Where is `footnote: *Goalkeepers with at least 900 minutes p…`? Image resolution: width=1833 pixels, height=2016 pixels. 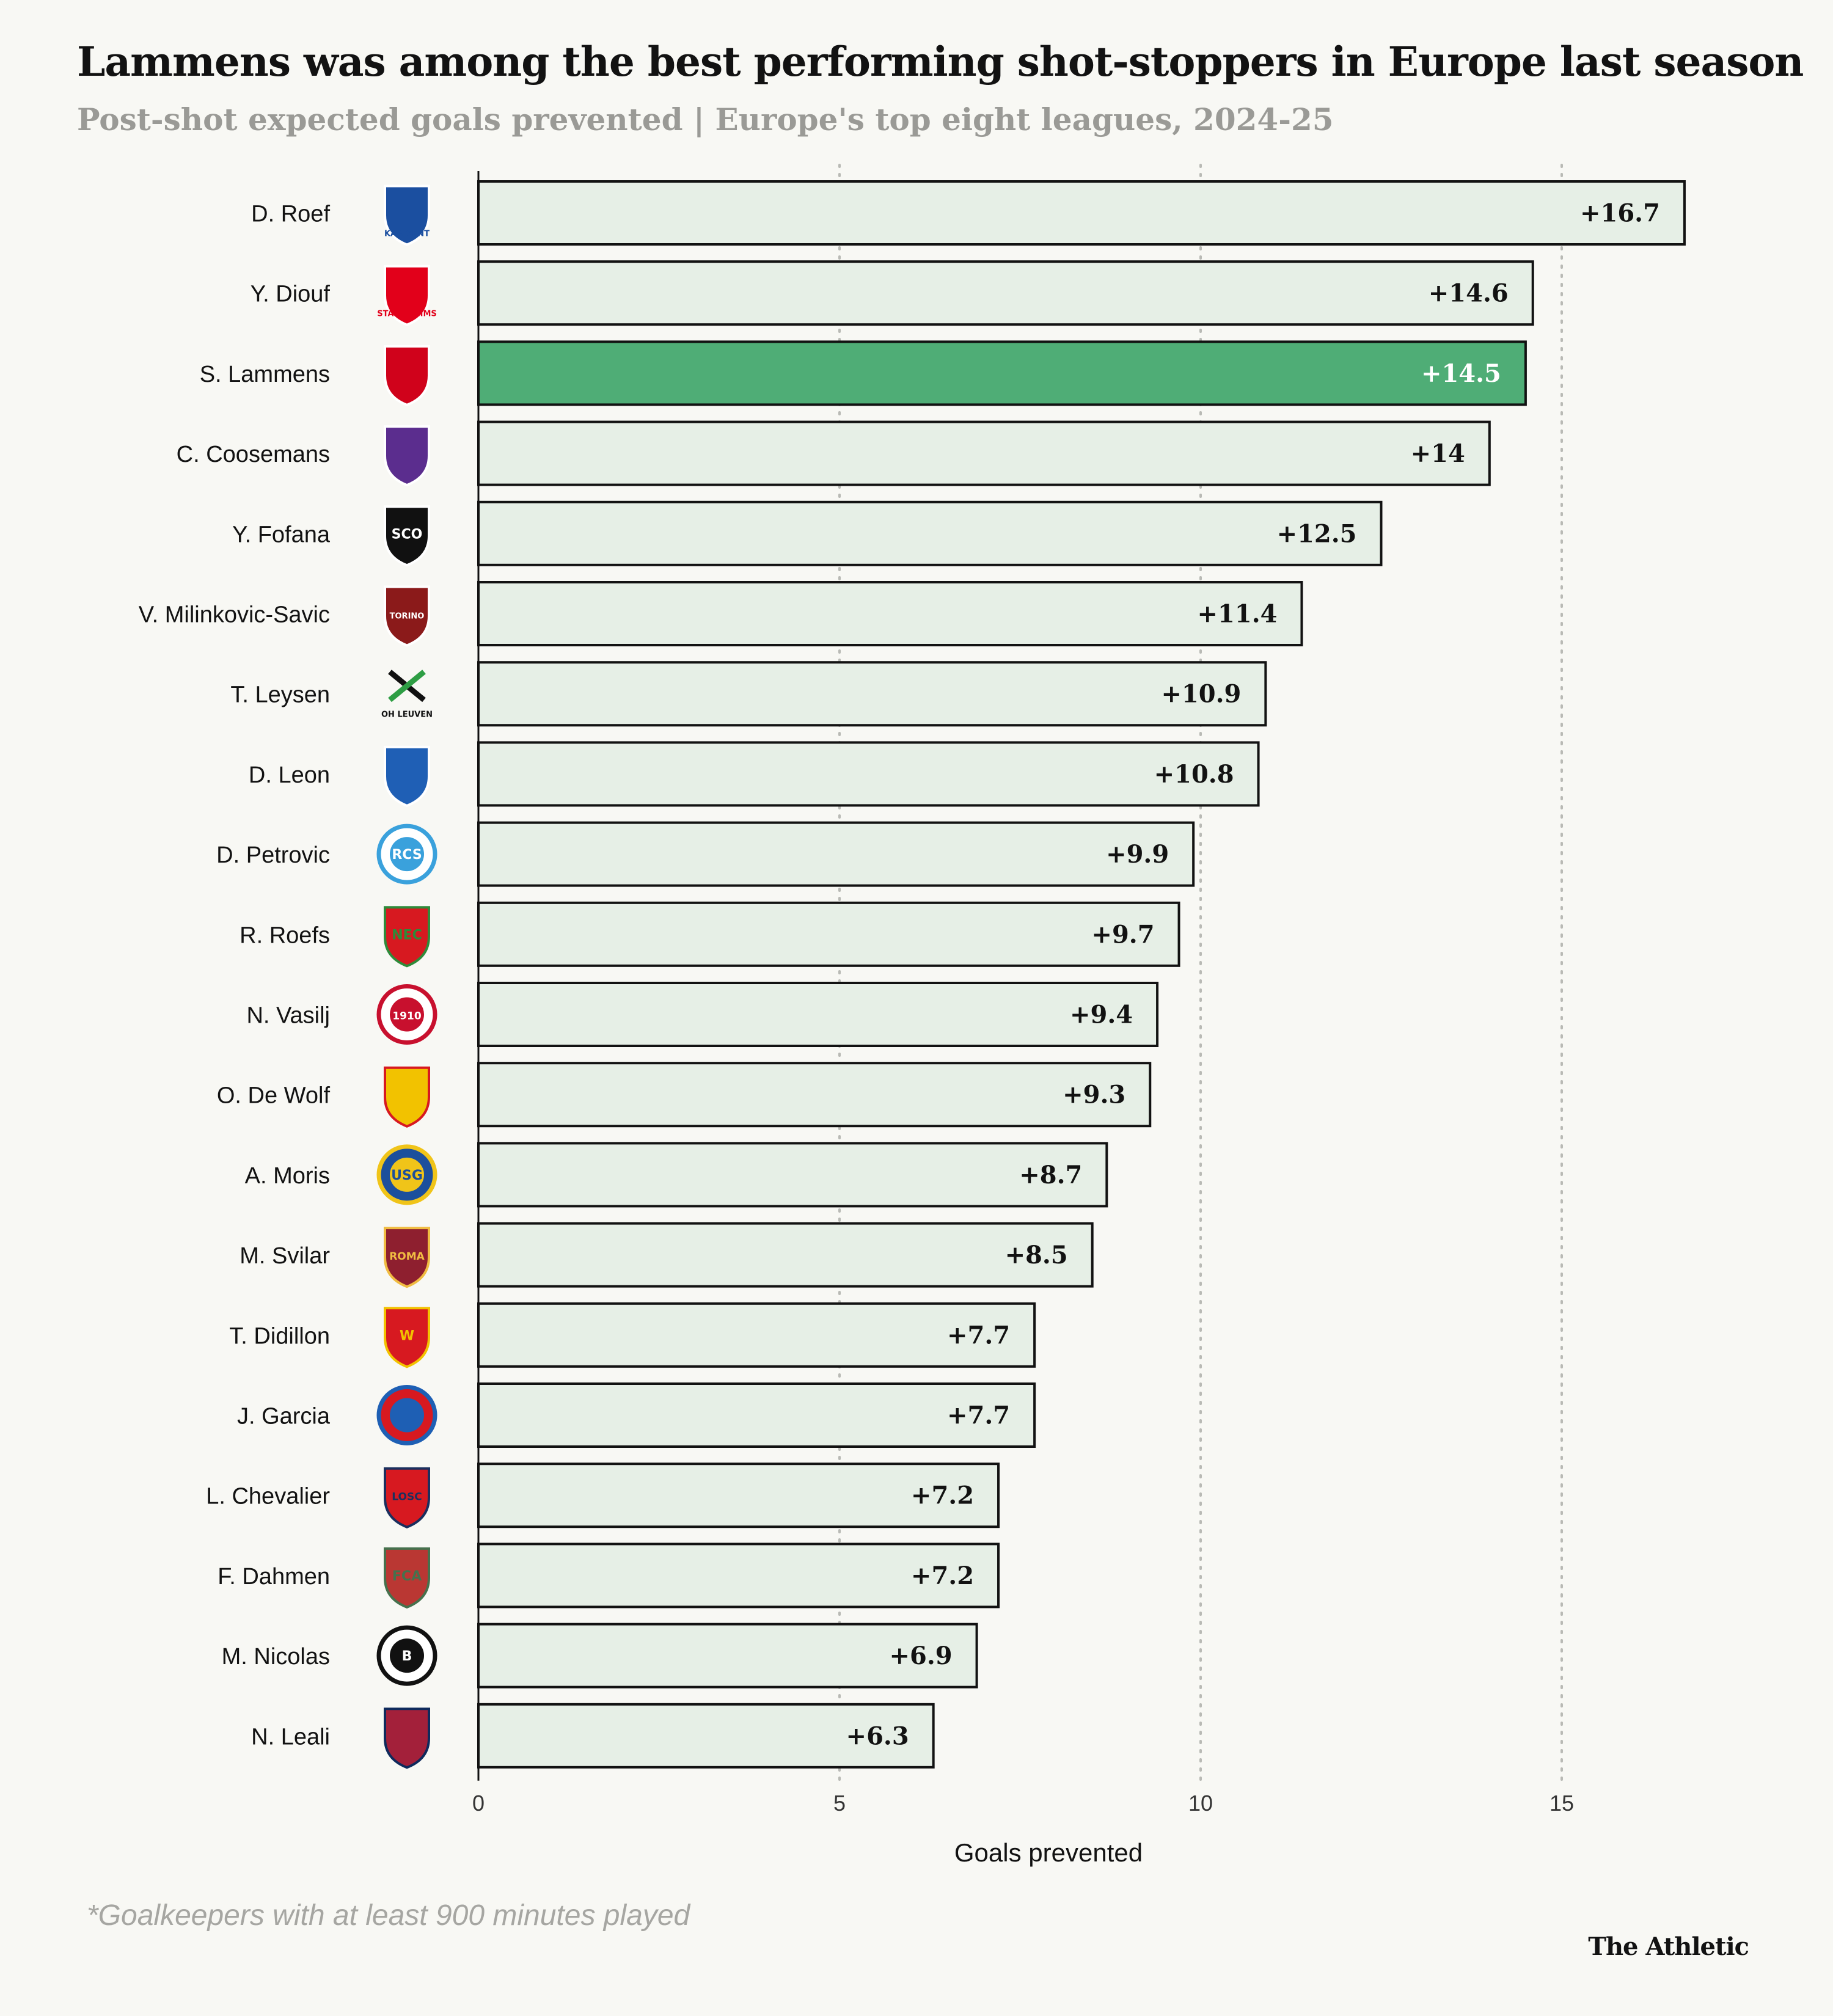 footnote: *Goalkeepers with at least 900 minutes p… is located at coordinates (388, 1916).